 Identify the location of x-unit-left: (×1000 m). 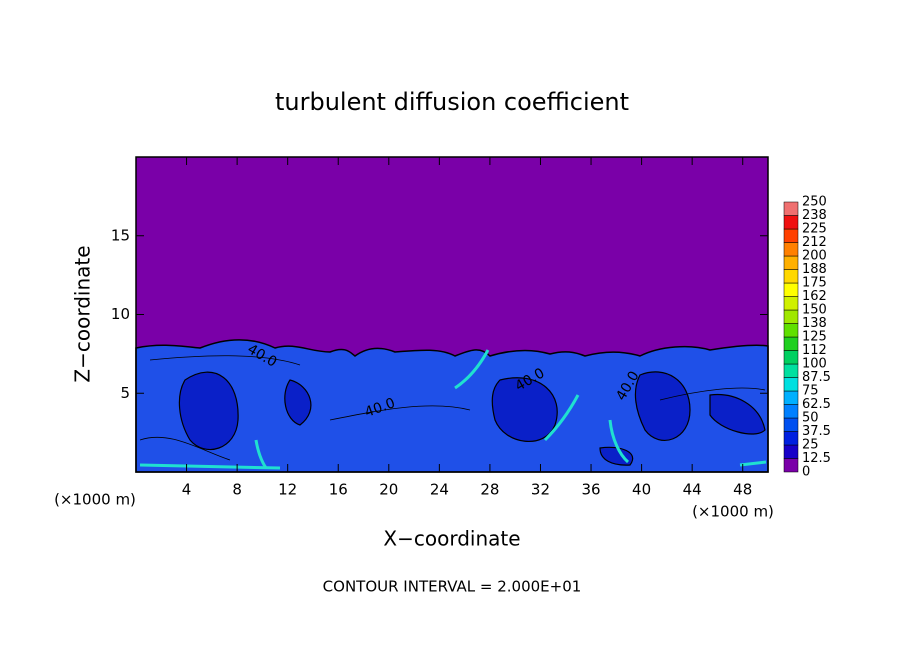
(95, 500).